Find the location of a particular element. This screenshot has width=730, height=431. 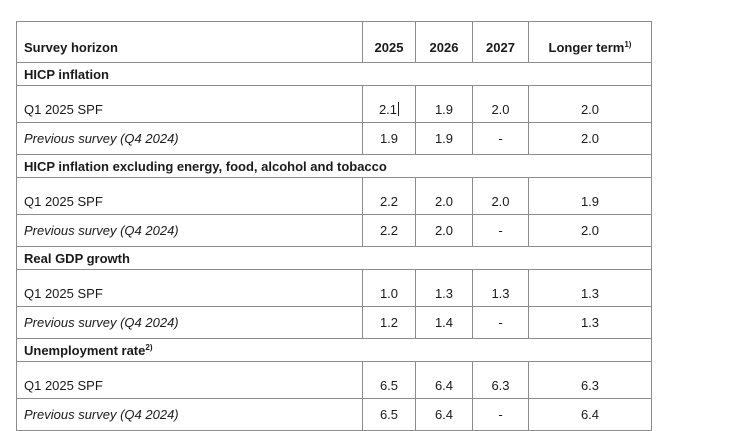

section-unemployment-rate: Unemployment rate2) is located at coordinates (334, 350).